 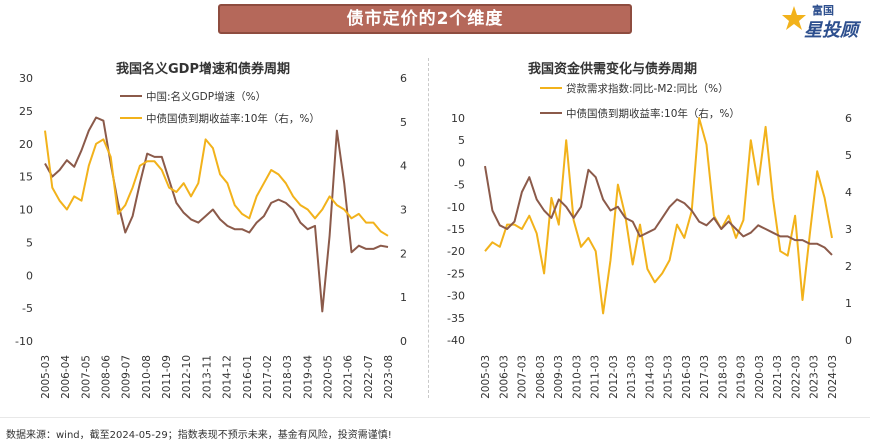 I want to click on brand-logo: 富国 星投顾, so click(x=825, y=22).